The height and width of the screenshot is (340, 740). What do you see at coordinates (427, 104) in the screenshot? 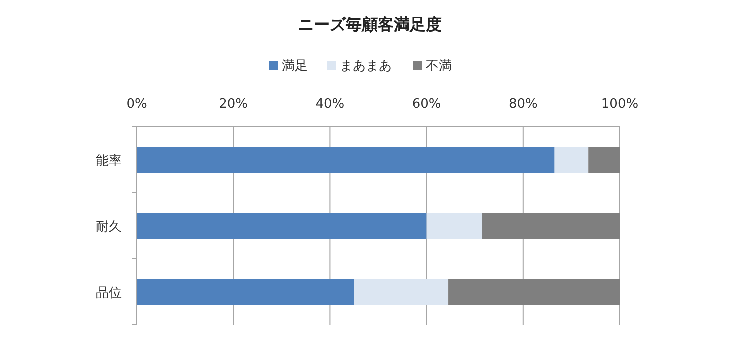
I see `x-tick-label: 60%` at bounding box center [427, 104].